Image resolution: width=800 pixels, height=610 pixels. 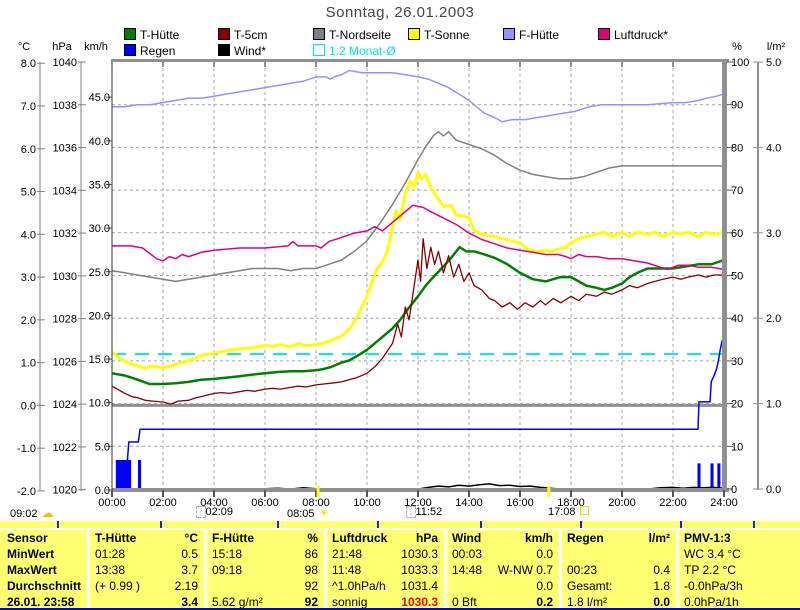 I want to click on cell-3-2: 0.0, so click(x=502, y=586).